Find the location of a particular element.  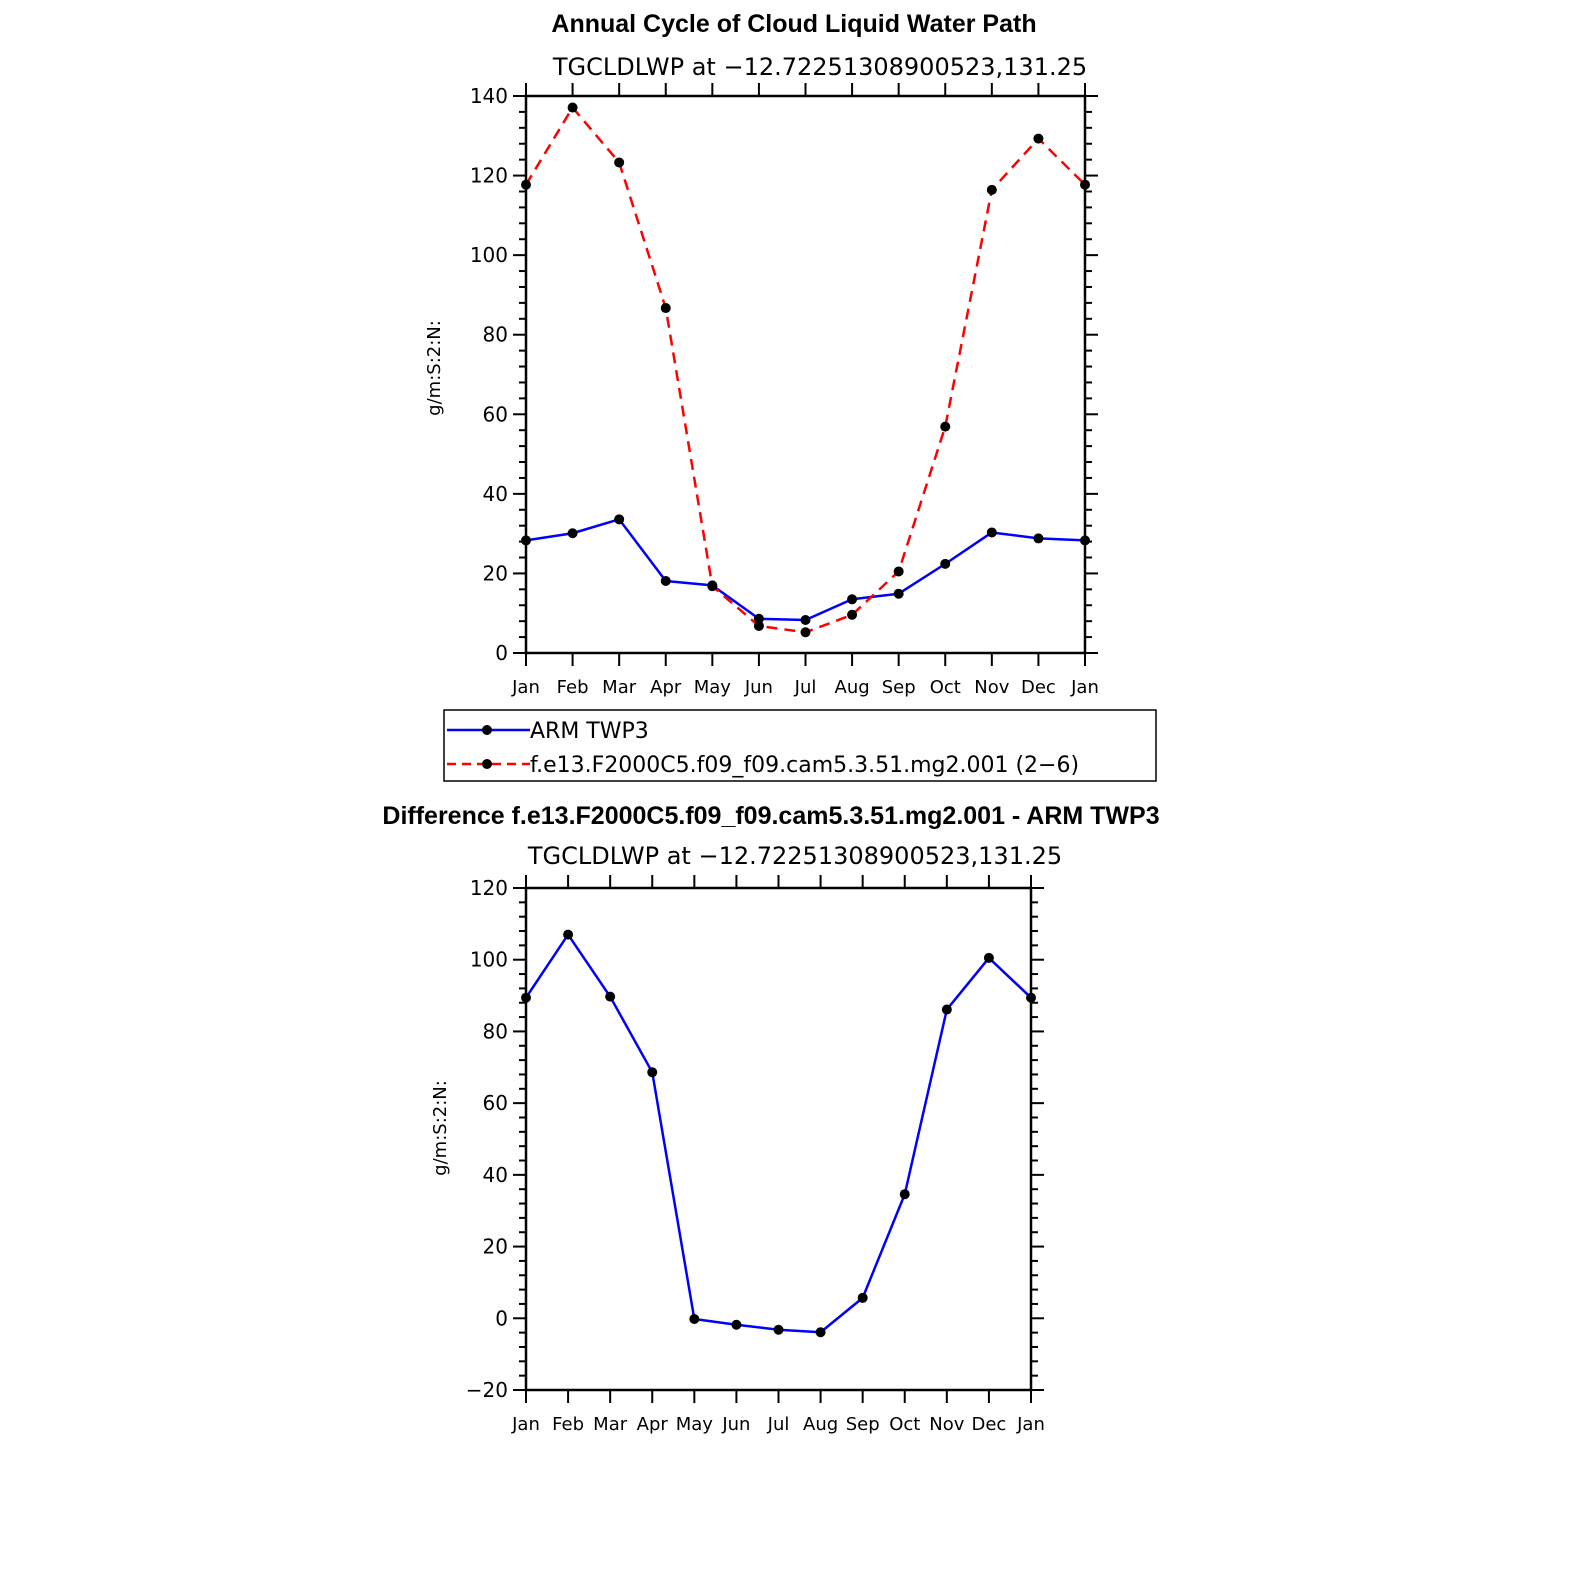

chart2-frame is located at coordinates (778, 1139).